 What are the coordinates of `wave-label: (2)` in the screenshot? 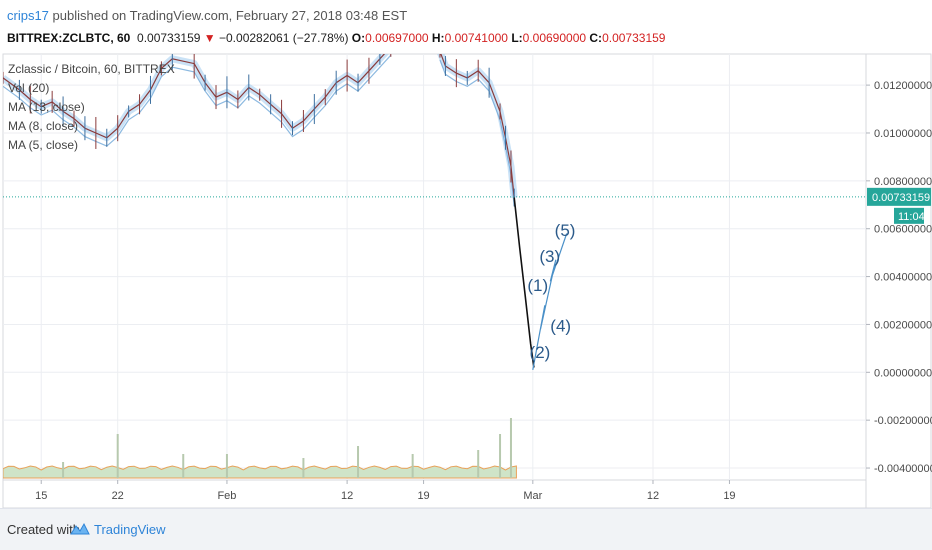 It's located at (540, 352).